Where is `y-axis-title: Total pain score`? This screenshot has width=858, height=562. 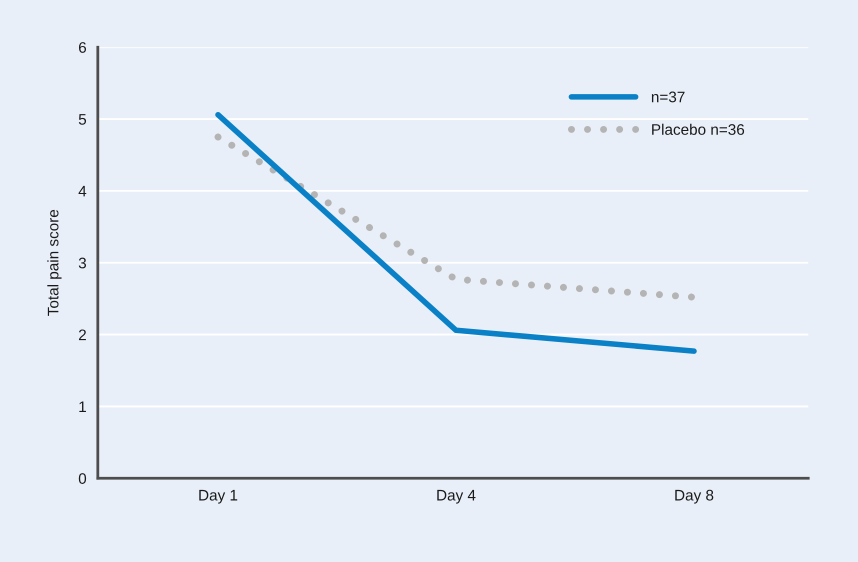
y-axis-title: Total pain score is located at coordinates (54, 263).